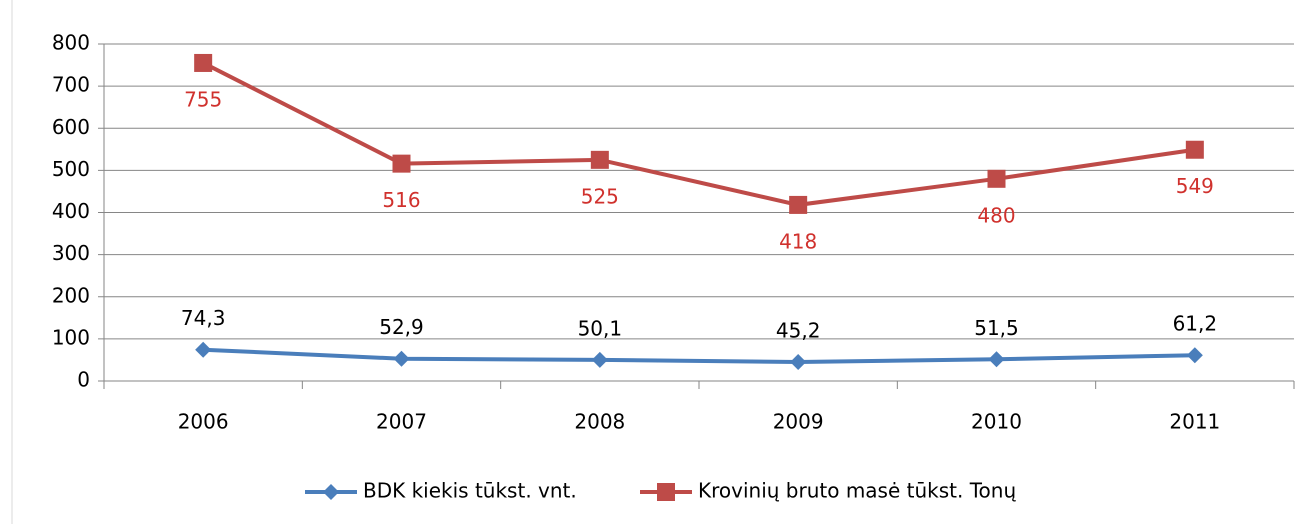  What do you see at coordinates (996, 422) in the screenshot?
I see `x-tick-label: 2010` at bounding box center [996, 422].